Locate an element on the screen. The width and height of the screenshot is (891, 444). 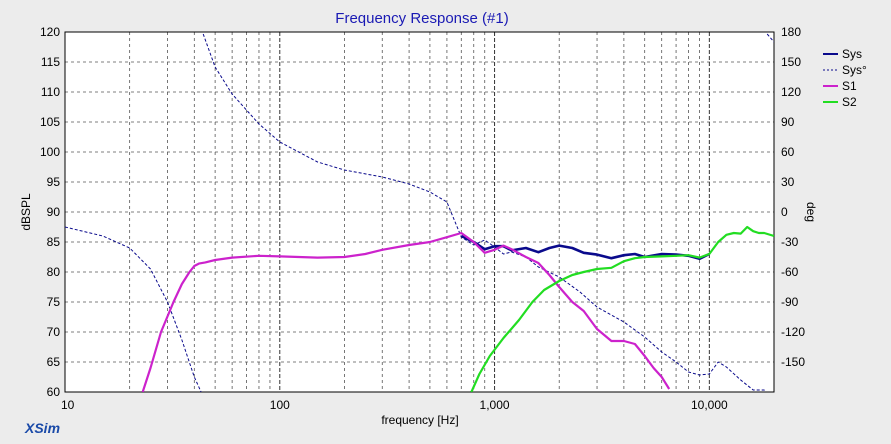
x-tick-label: 10,000 is located at coordinates (709, 405).